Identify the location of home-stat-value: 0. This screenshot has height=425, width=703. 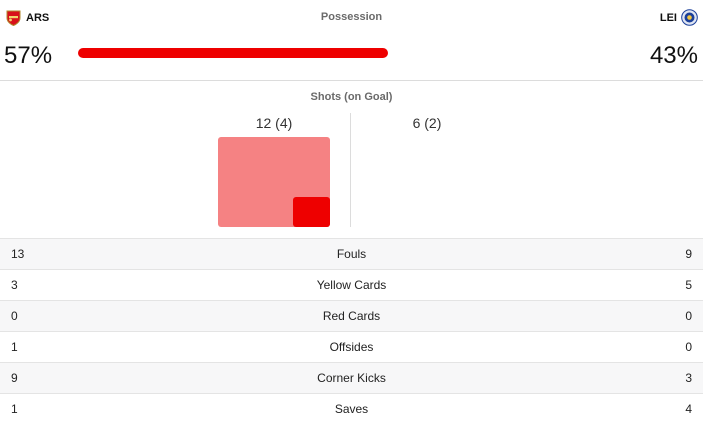
(14, 316).